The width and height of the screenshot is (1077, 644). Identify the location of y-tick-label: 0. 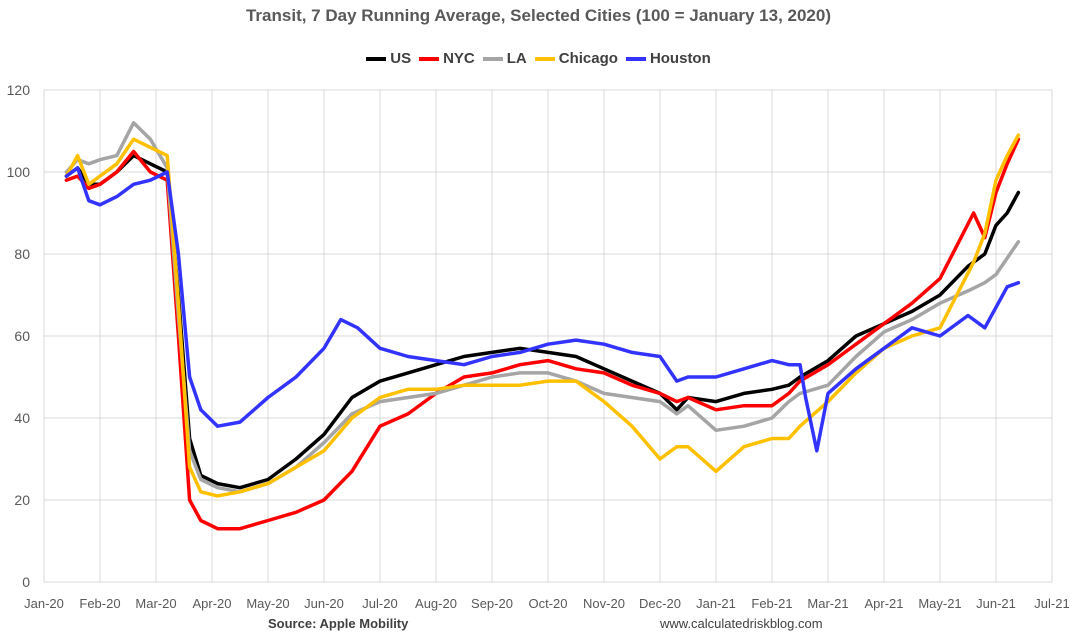
(26, 582).